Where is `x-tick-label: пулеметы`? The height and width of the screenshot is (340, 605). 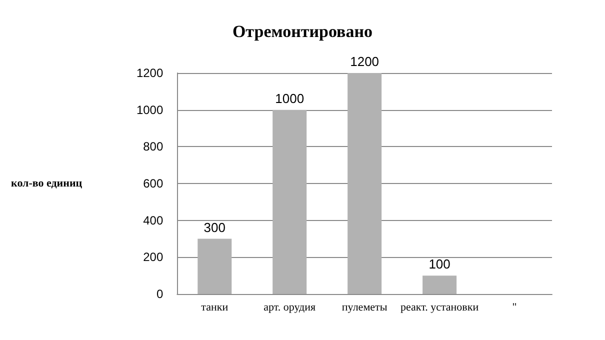 x-tick-label: пулеметы is located at coordinates (365, 308).